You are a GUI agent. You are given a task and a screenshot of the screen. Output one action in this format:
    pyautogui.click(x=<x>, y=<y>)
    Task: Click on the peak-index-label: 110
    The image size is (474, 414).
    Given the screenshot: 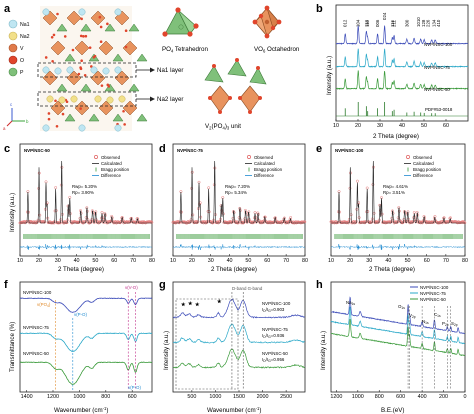 What is the action you would take?
    pyautogui.click(x=367, y=23)
    